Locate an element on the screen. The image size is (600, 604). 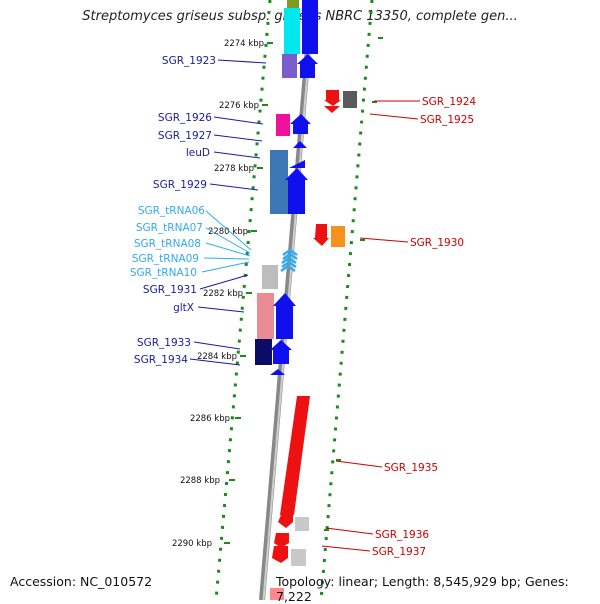
gene-feature-purple is located at coordinates (289, 66).